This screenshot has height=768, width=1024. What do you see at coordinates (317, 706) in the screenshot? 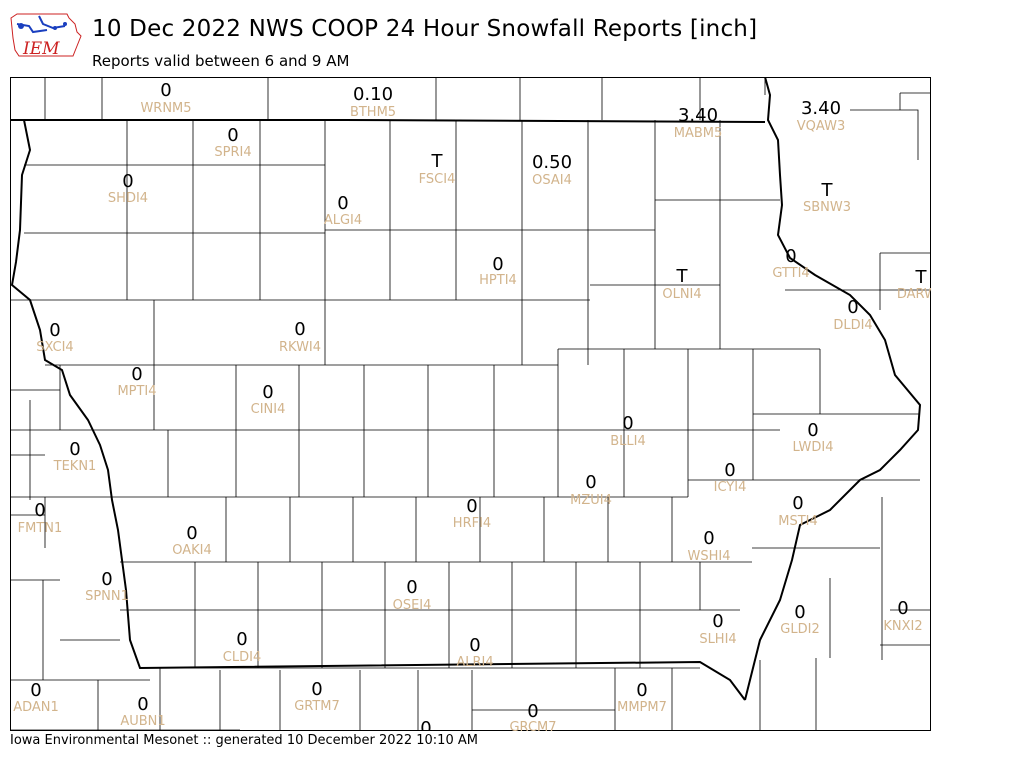
I see `svg-text: GRTM7` at bounding box center [317, 706].